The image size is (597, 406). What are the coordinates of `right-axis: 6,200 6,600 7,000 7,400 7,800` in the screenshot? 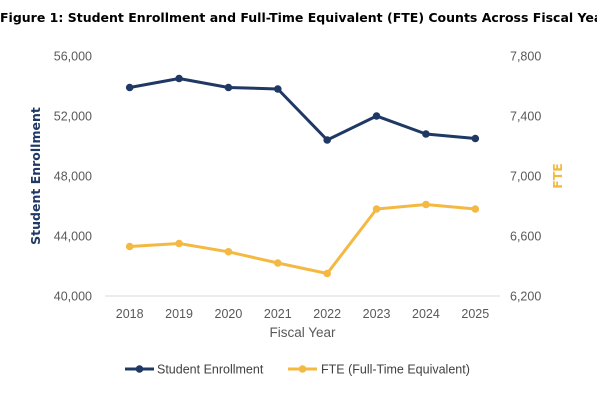 It's located at (525, 177).